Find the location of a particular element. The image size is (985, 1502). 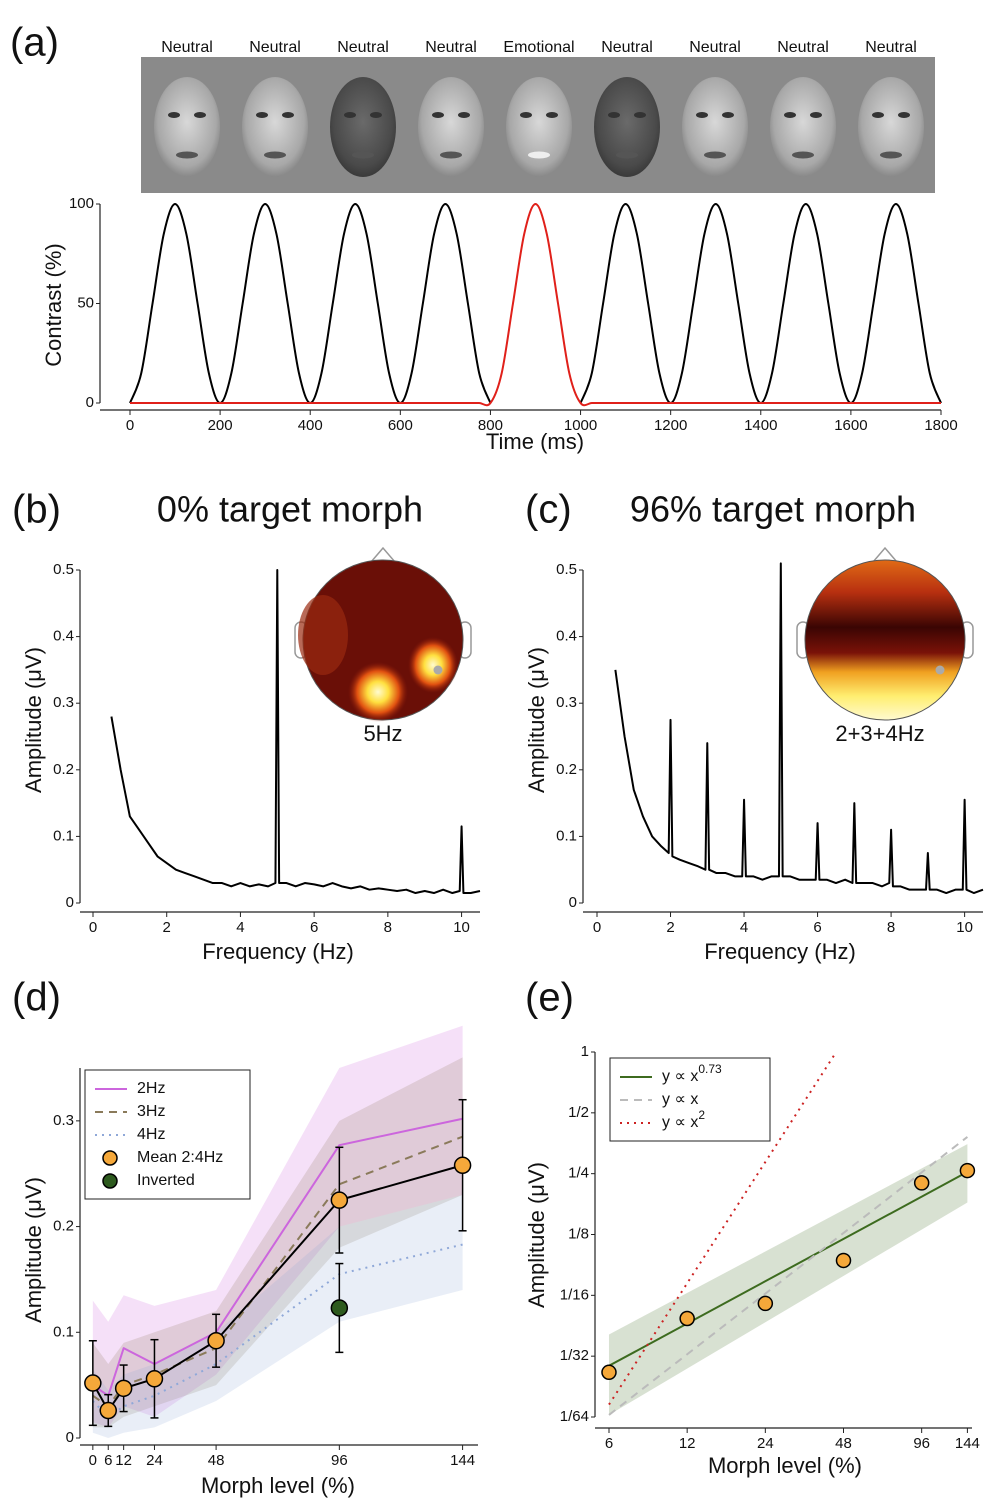

legend-marker is located at coordinates (110, 1181).